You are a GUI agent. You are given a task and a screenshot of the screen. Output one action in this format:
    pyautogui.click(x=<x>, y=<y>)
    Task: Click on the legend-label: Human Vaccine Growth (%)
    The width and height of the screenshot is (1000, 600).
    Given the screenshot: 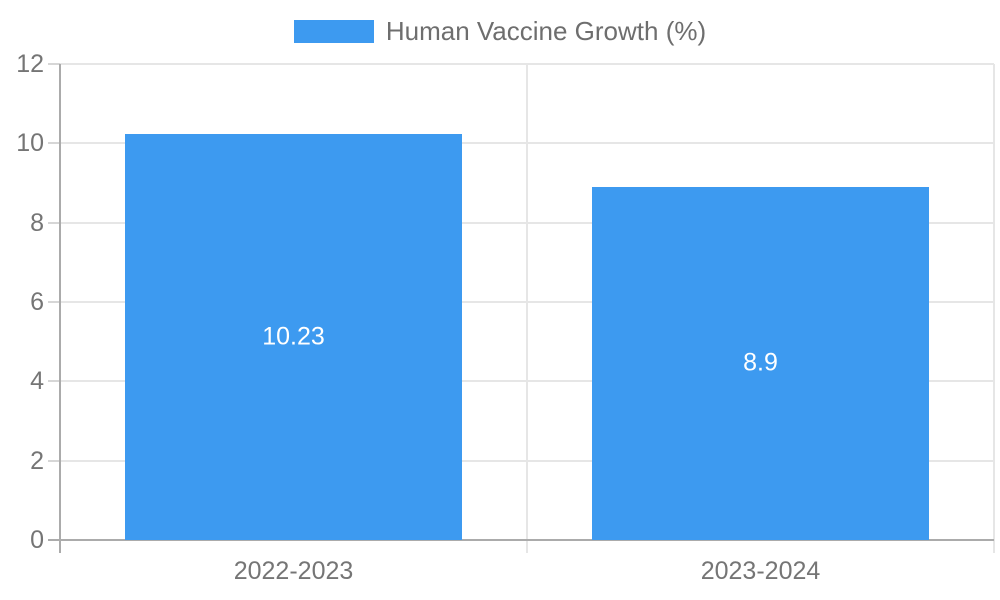 What is the action you would take?
    pyautogui.click(x=546, y=31)
    